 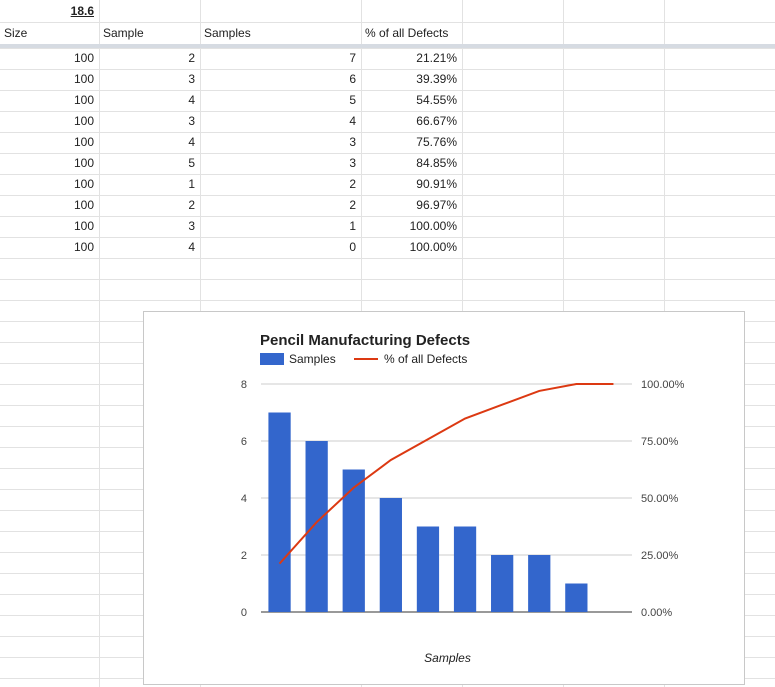 What do you see at coordinates (16, 33) in the screenshot?
I see `header-size: Size` at bounding box center [16, 33].